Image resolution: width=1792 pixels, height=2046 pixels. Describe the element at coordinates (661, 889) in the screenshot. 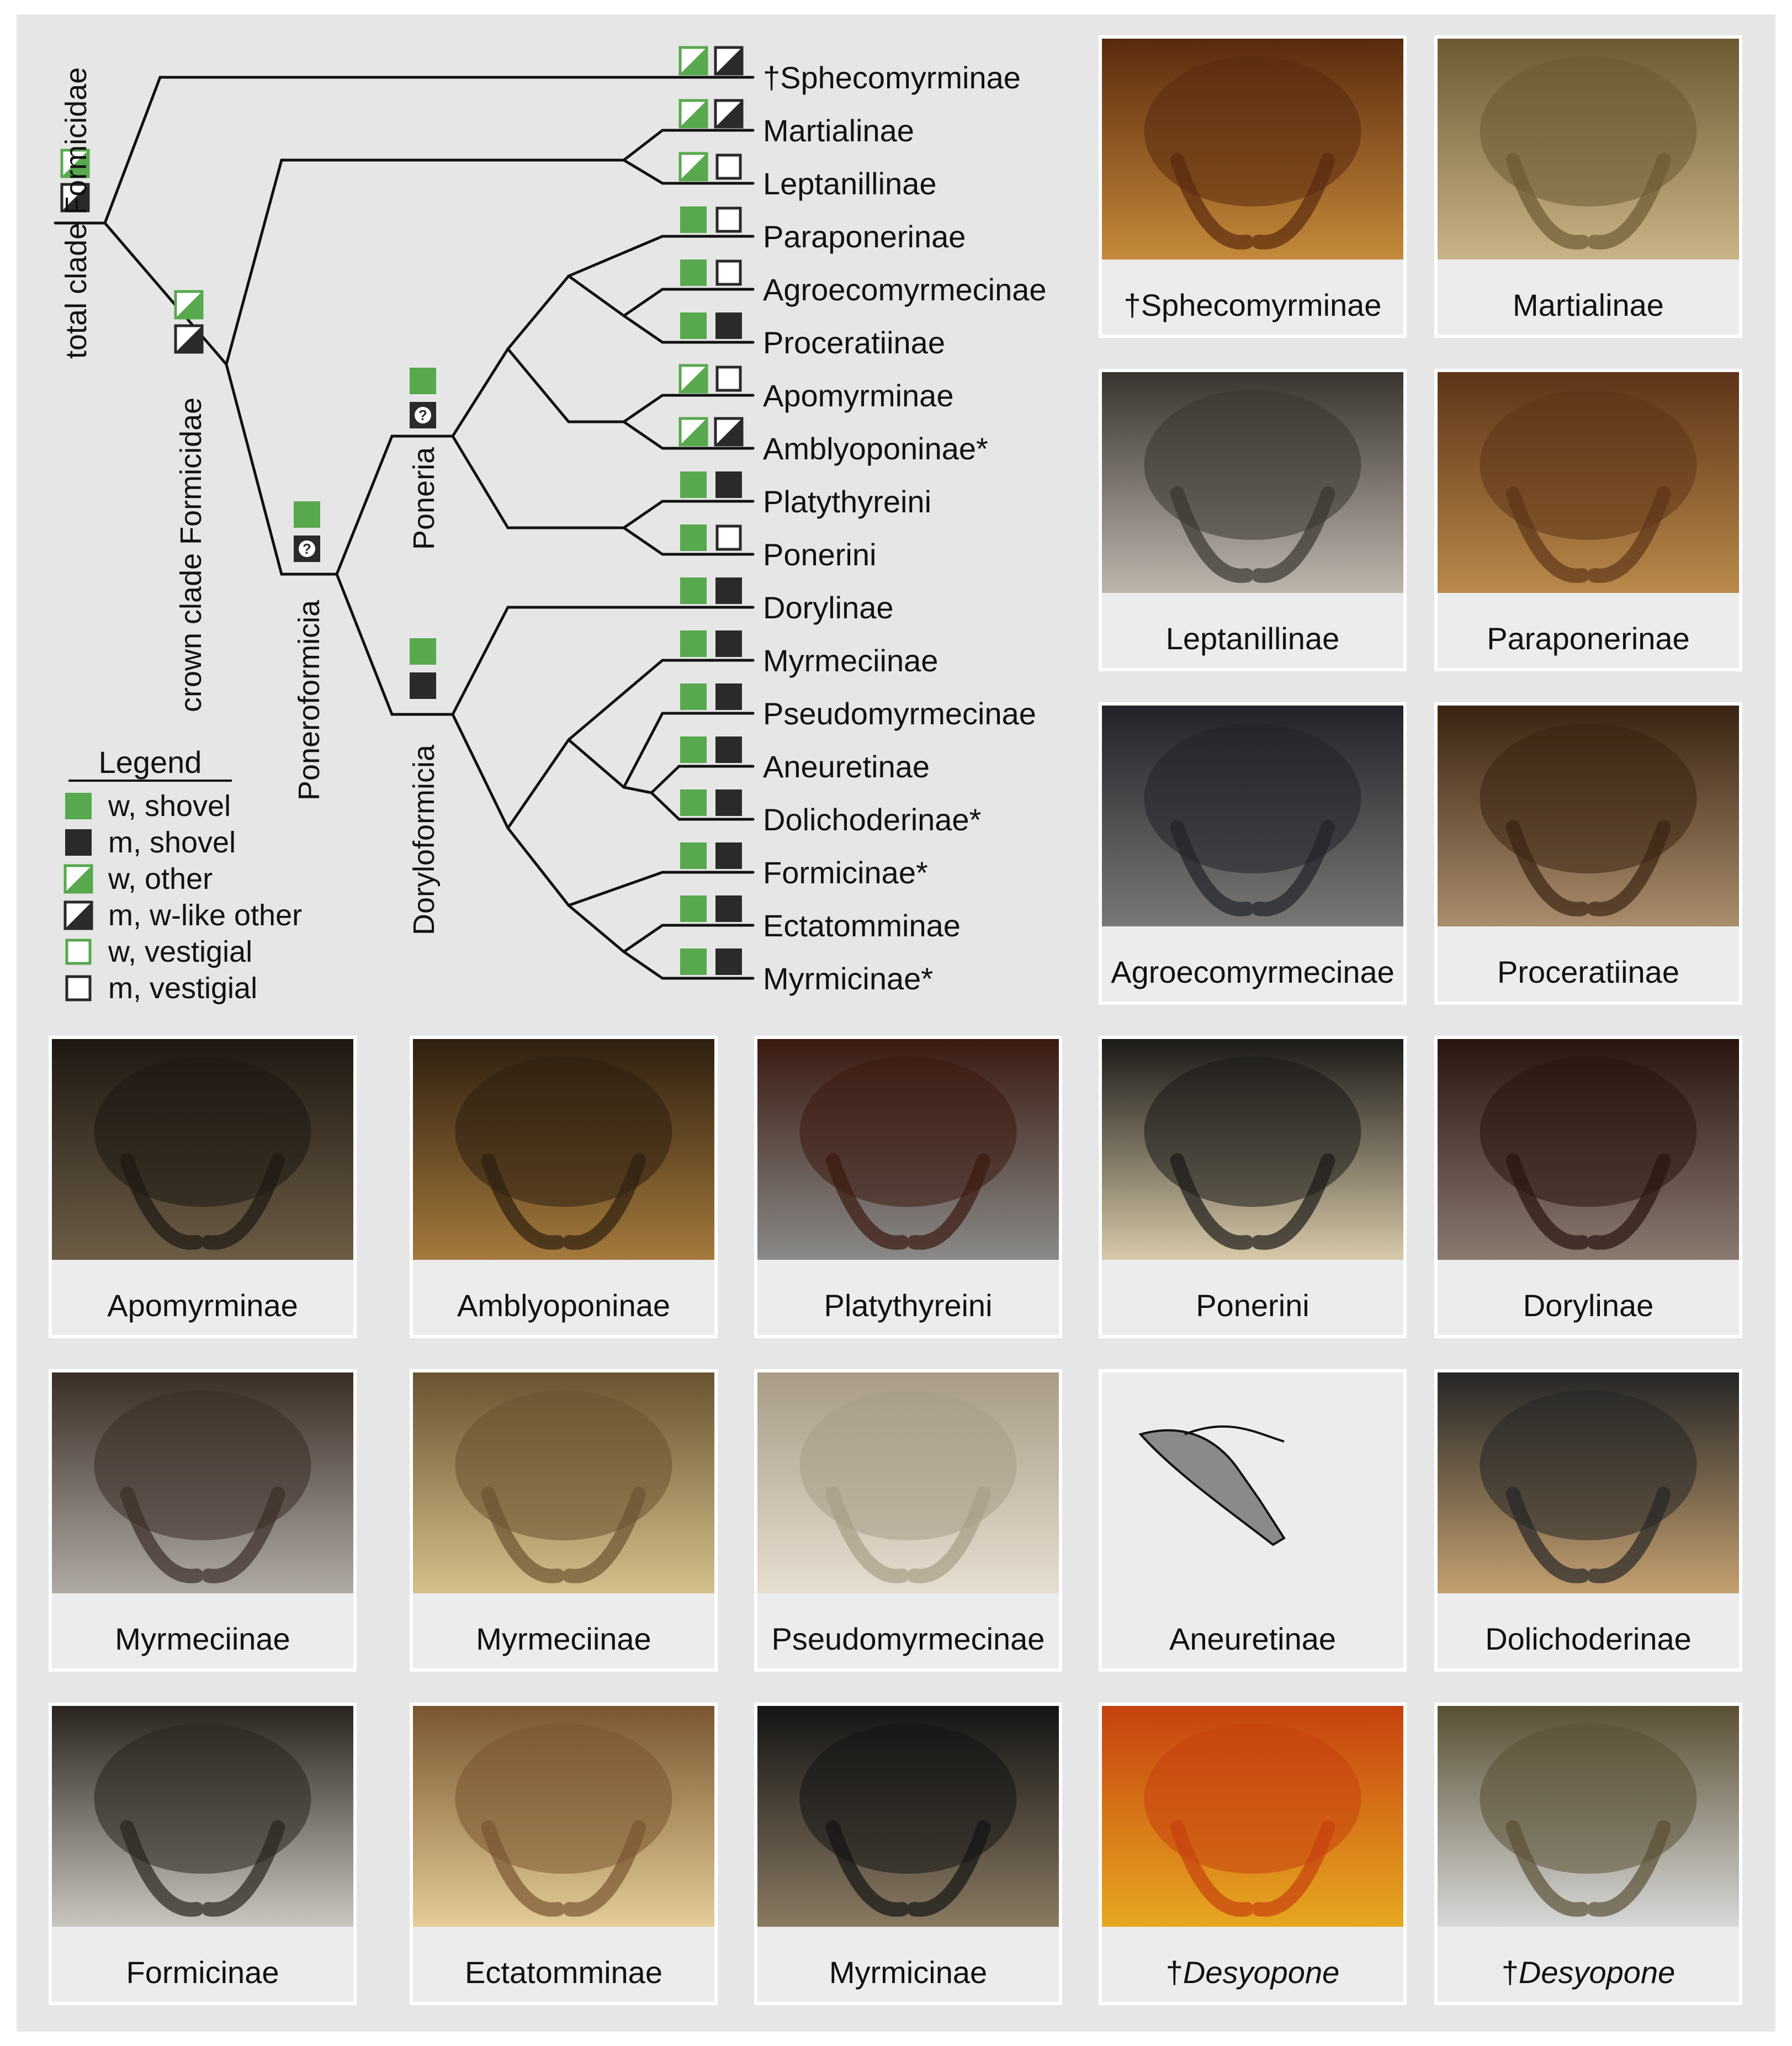

I see `branch-formicinae` at that location.